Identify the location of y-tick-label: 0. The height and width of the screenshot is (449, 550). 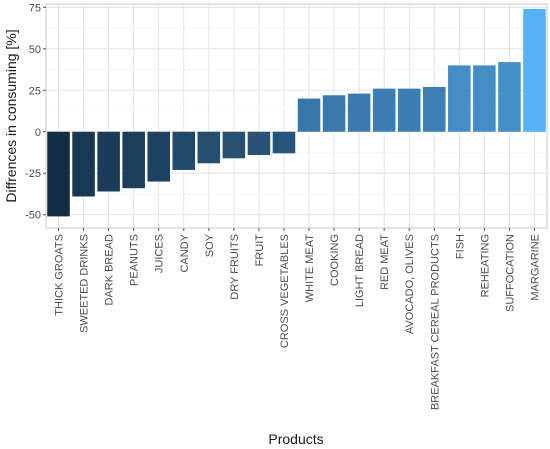
(38, 133).